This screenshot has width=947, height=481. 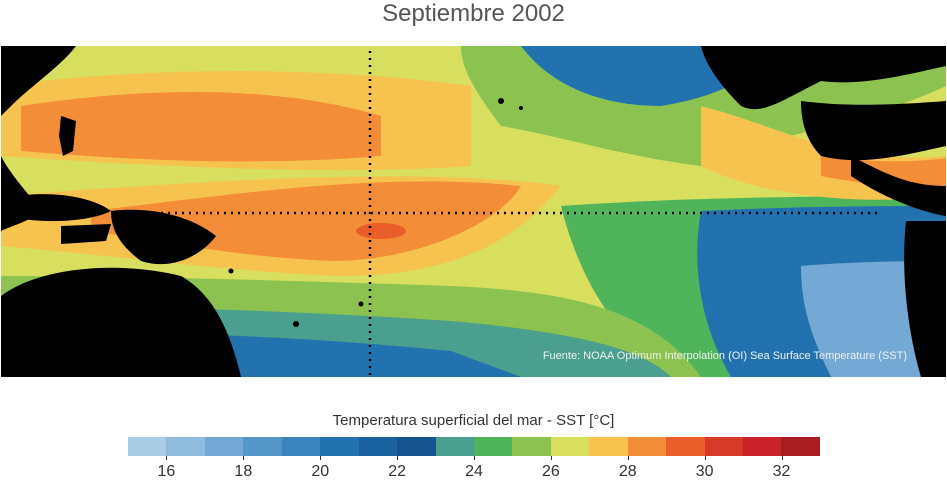 What do you see at coordinates (166, 471) in the screenshot?
I see `colorbar-tick-label: 16` at bounding box center [166, 471].